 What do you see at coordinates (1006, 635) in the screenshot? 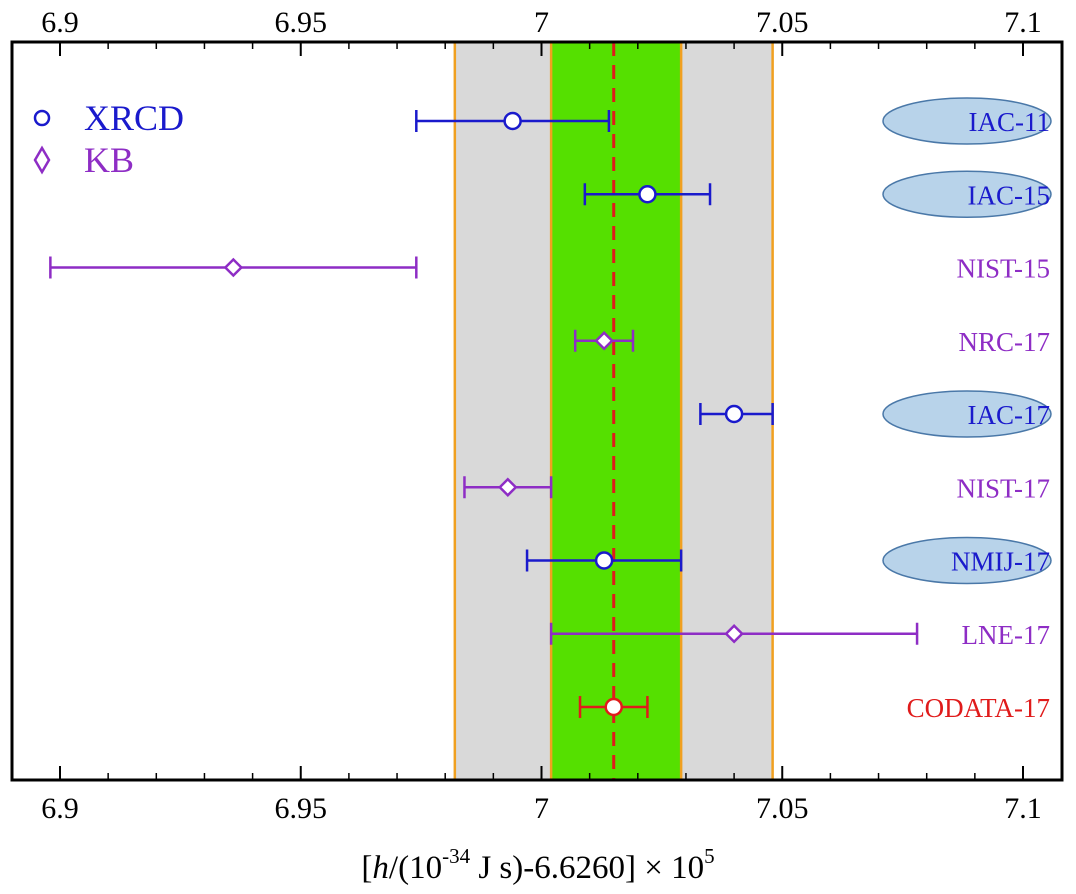
I see `row-label-lne-17: LNE-17` at bounding box center [1006, 635].